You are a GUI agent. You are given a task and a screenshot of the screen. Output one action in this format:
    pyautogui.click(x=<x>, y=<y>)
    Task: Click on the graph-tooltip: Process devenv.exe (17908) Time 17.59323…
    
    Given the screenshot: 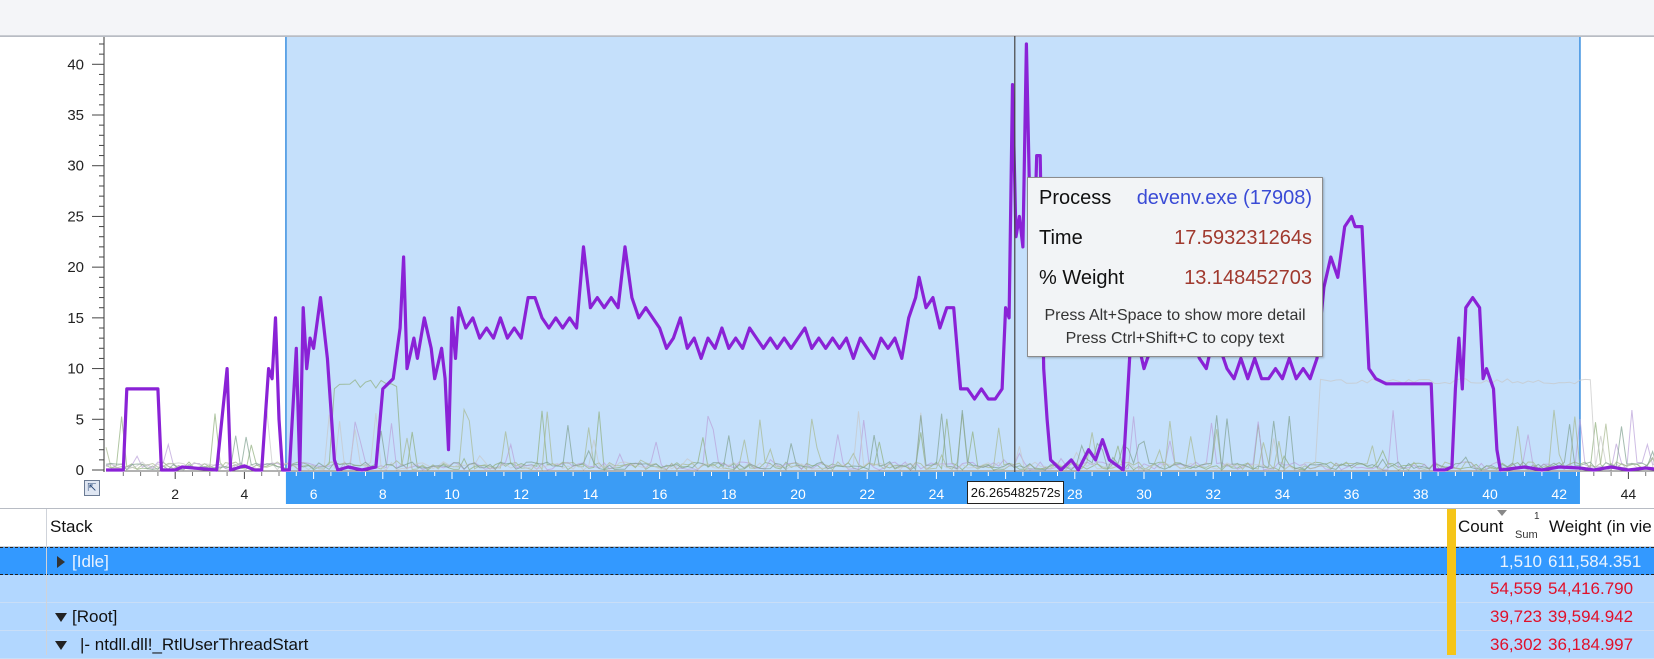 What is the action you would take?
    pyautogui.click(x=1175, y=267)
    